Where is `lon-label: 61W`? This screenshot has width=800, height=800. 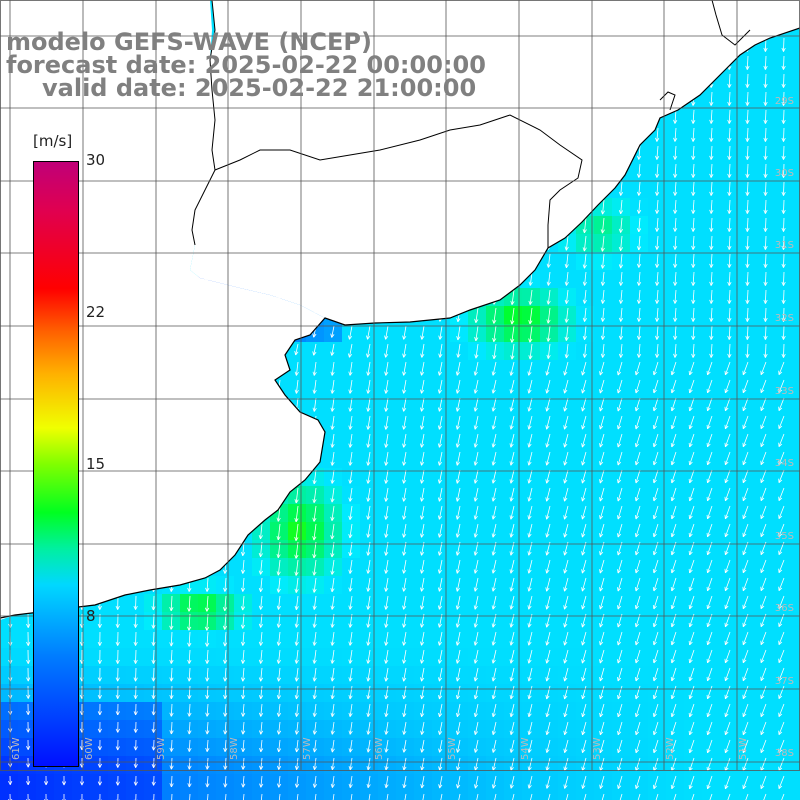
lon-label: 61W is located at coordinates (16, 748).